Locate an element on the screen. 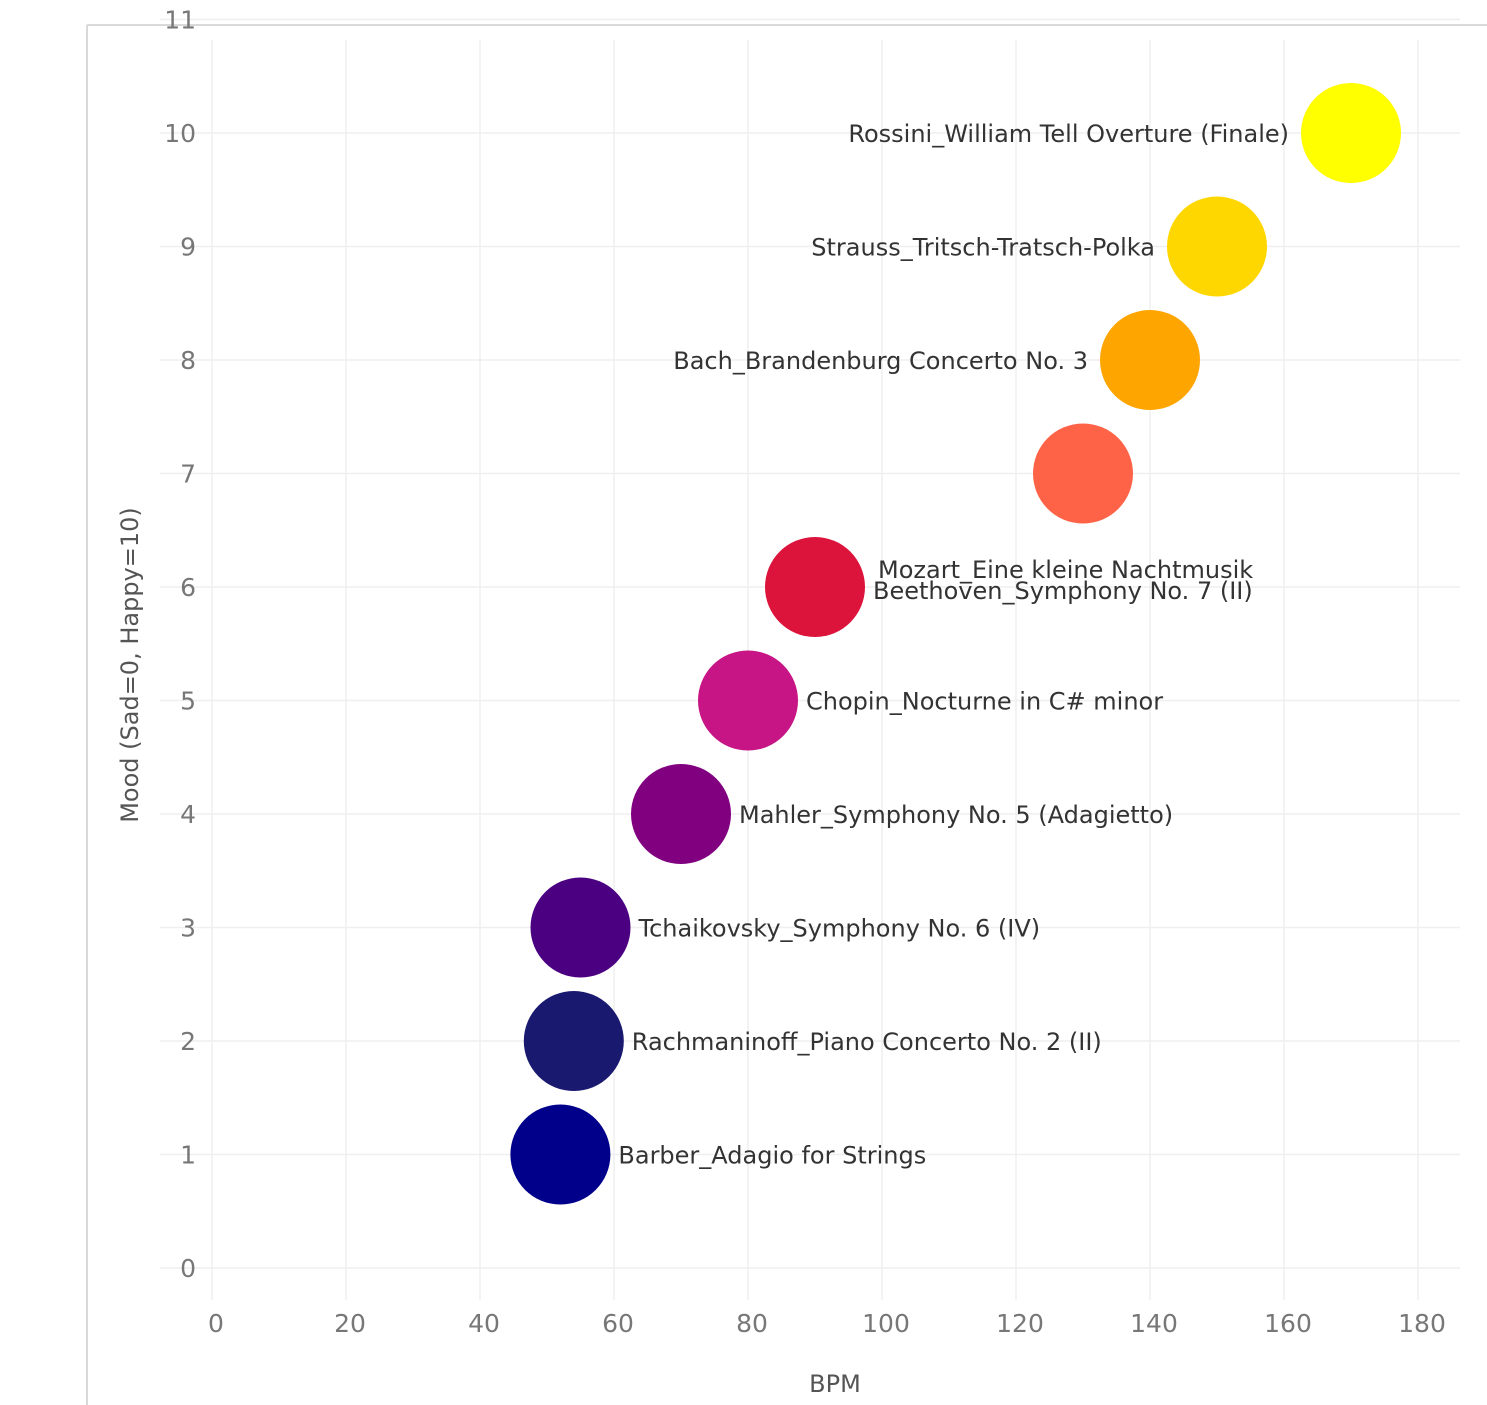 This screenshot has width=1487, height=1405. y-tick-label: 2 is located at coordinates (188, 1041).